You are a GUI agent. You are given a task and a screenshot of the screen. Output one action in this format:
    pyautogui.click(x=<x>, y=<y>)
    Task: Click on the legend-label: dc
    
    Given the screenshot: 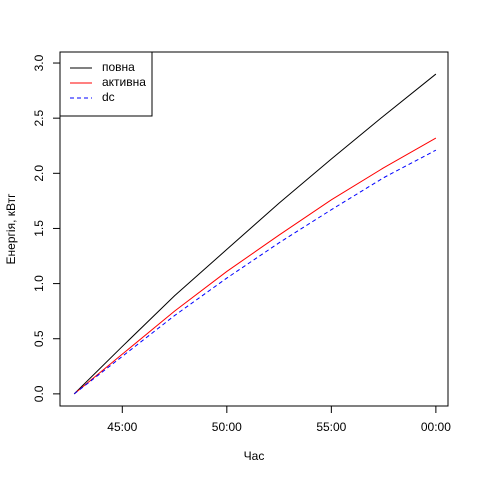 What is the action you would take?
    pyautogui.click(x=108, y=97)
    